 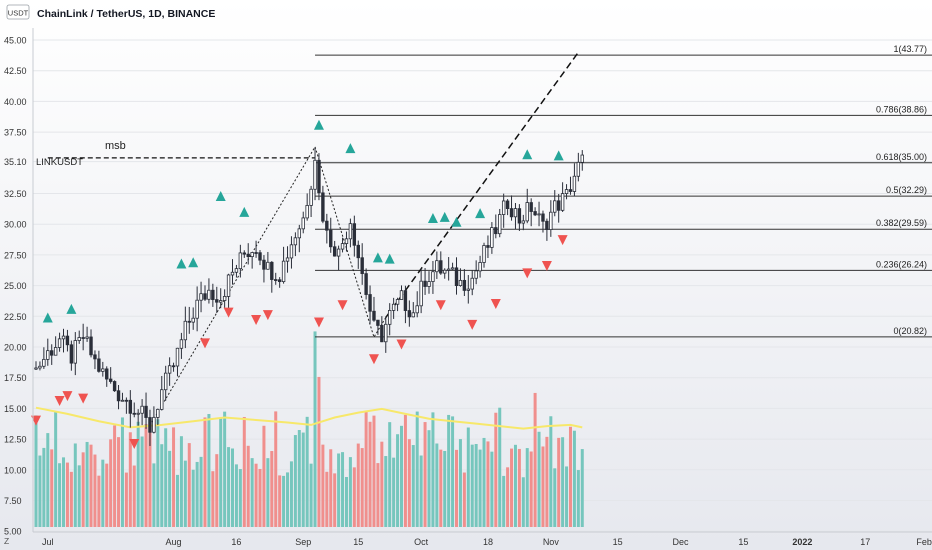 I want to click on y-tick-label: 17.50, so click(x=15, y=378).